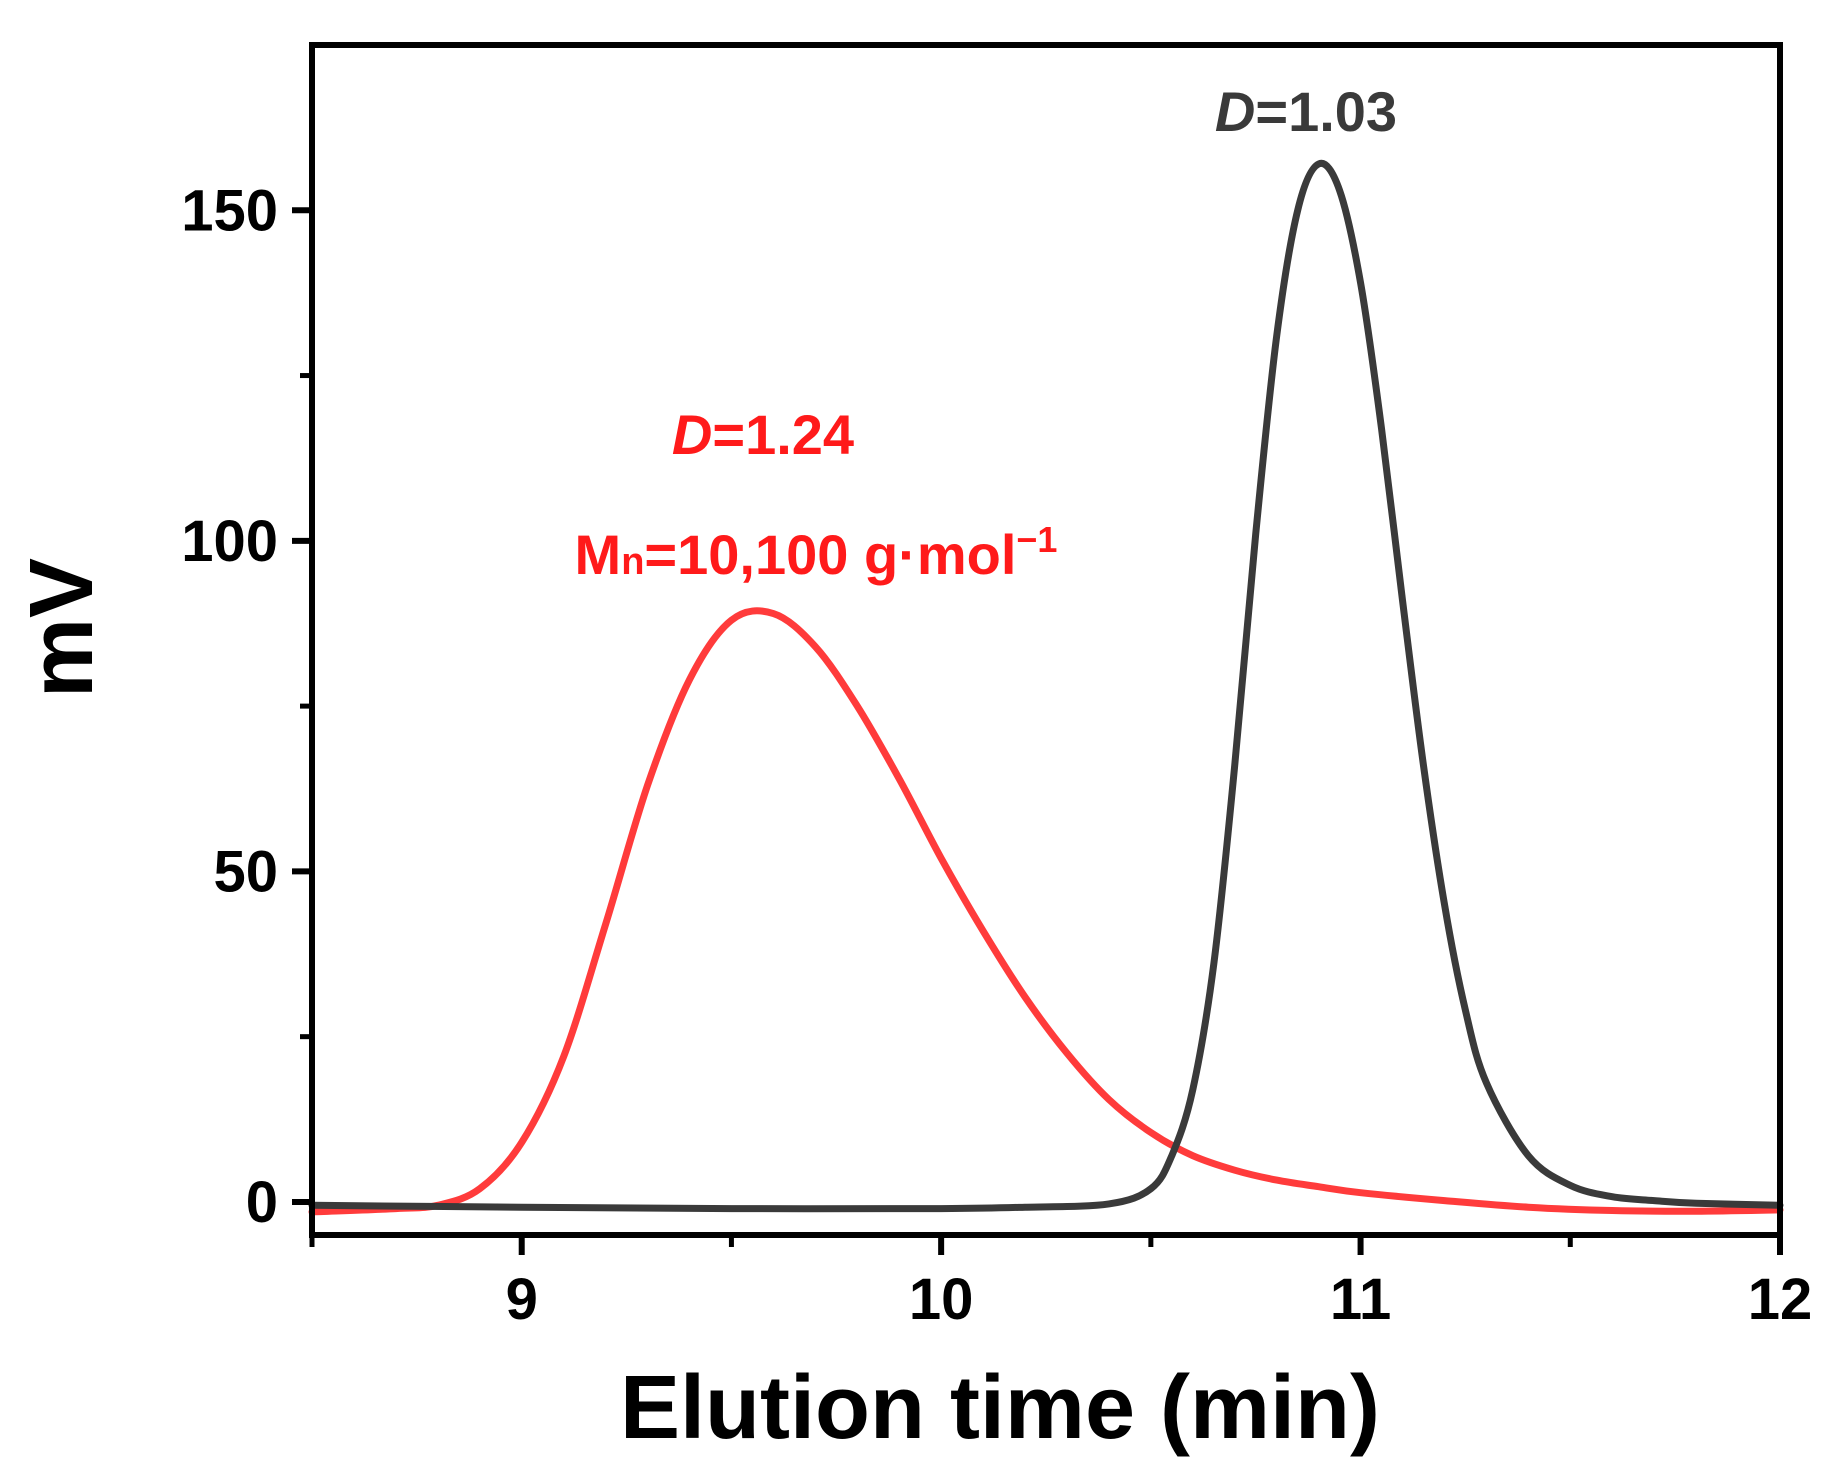 Image resolution: width=1833 pixels, height=1480 pixels. What do you see at coordinates (1780, 1299) in the screenshot?
I see `x-tick-label-12: 12` at bounding box center [1780, 1299].